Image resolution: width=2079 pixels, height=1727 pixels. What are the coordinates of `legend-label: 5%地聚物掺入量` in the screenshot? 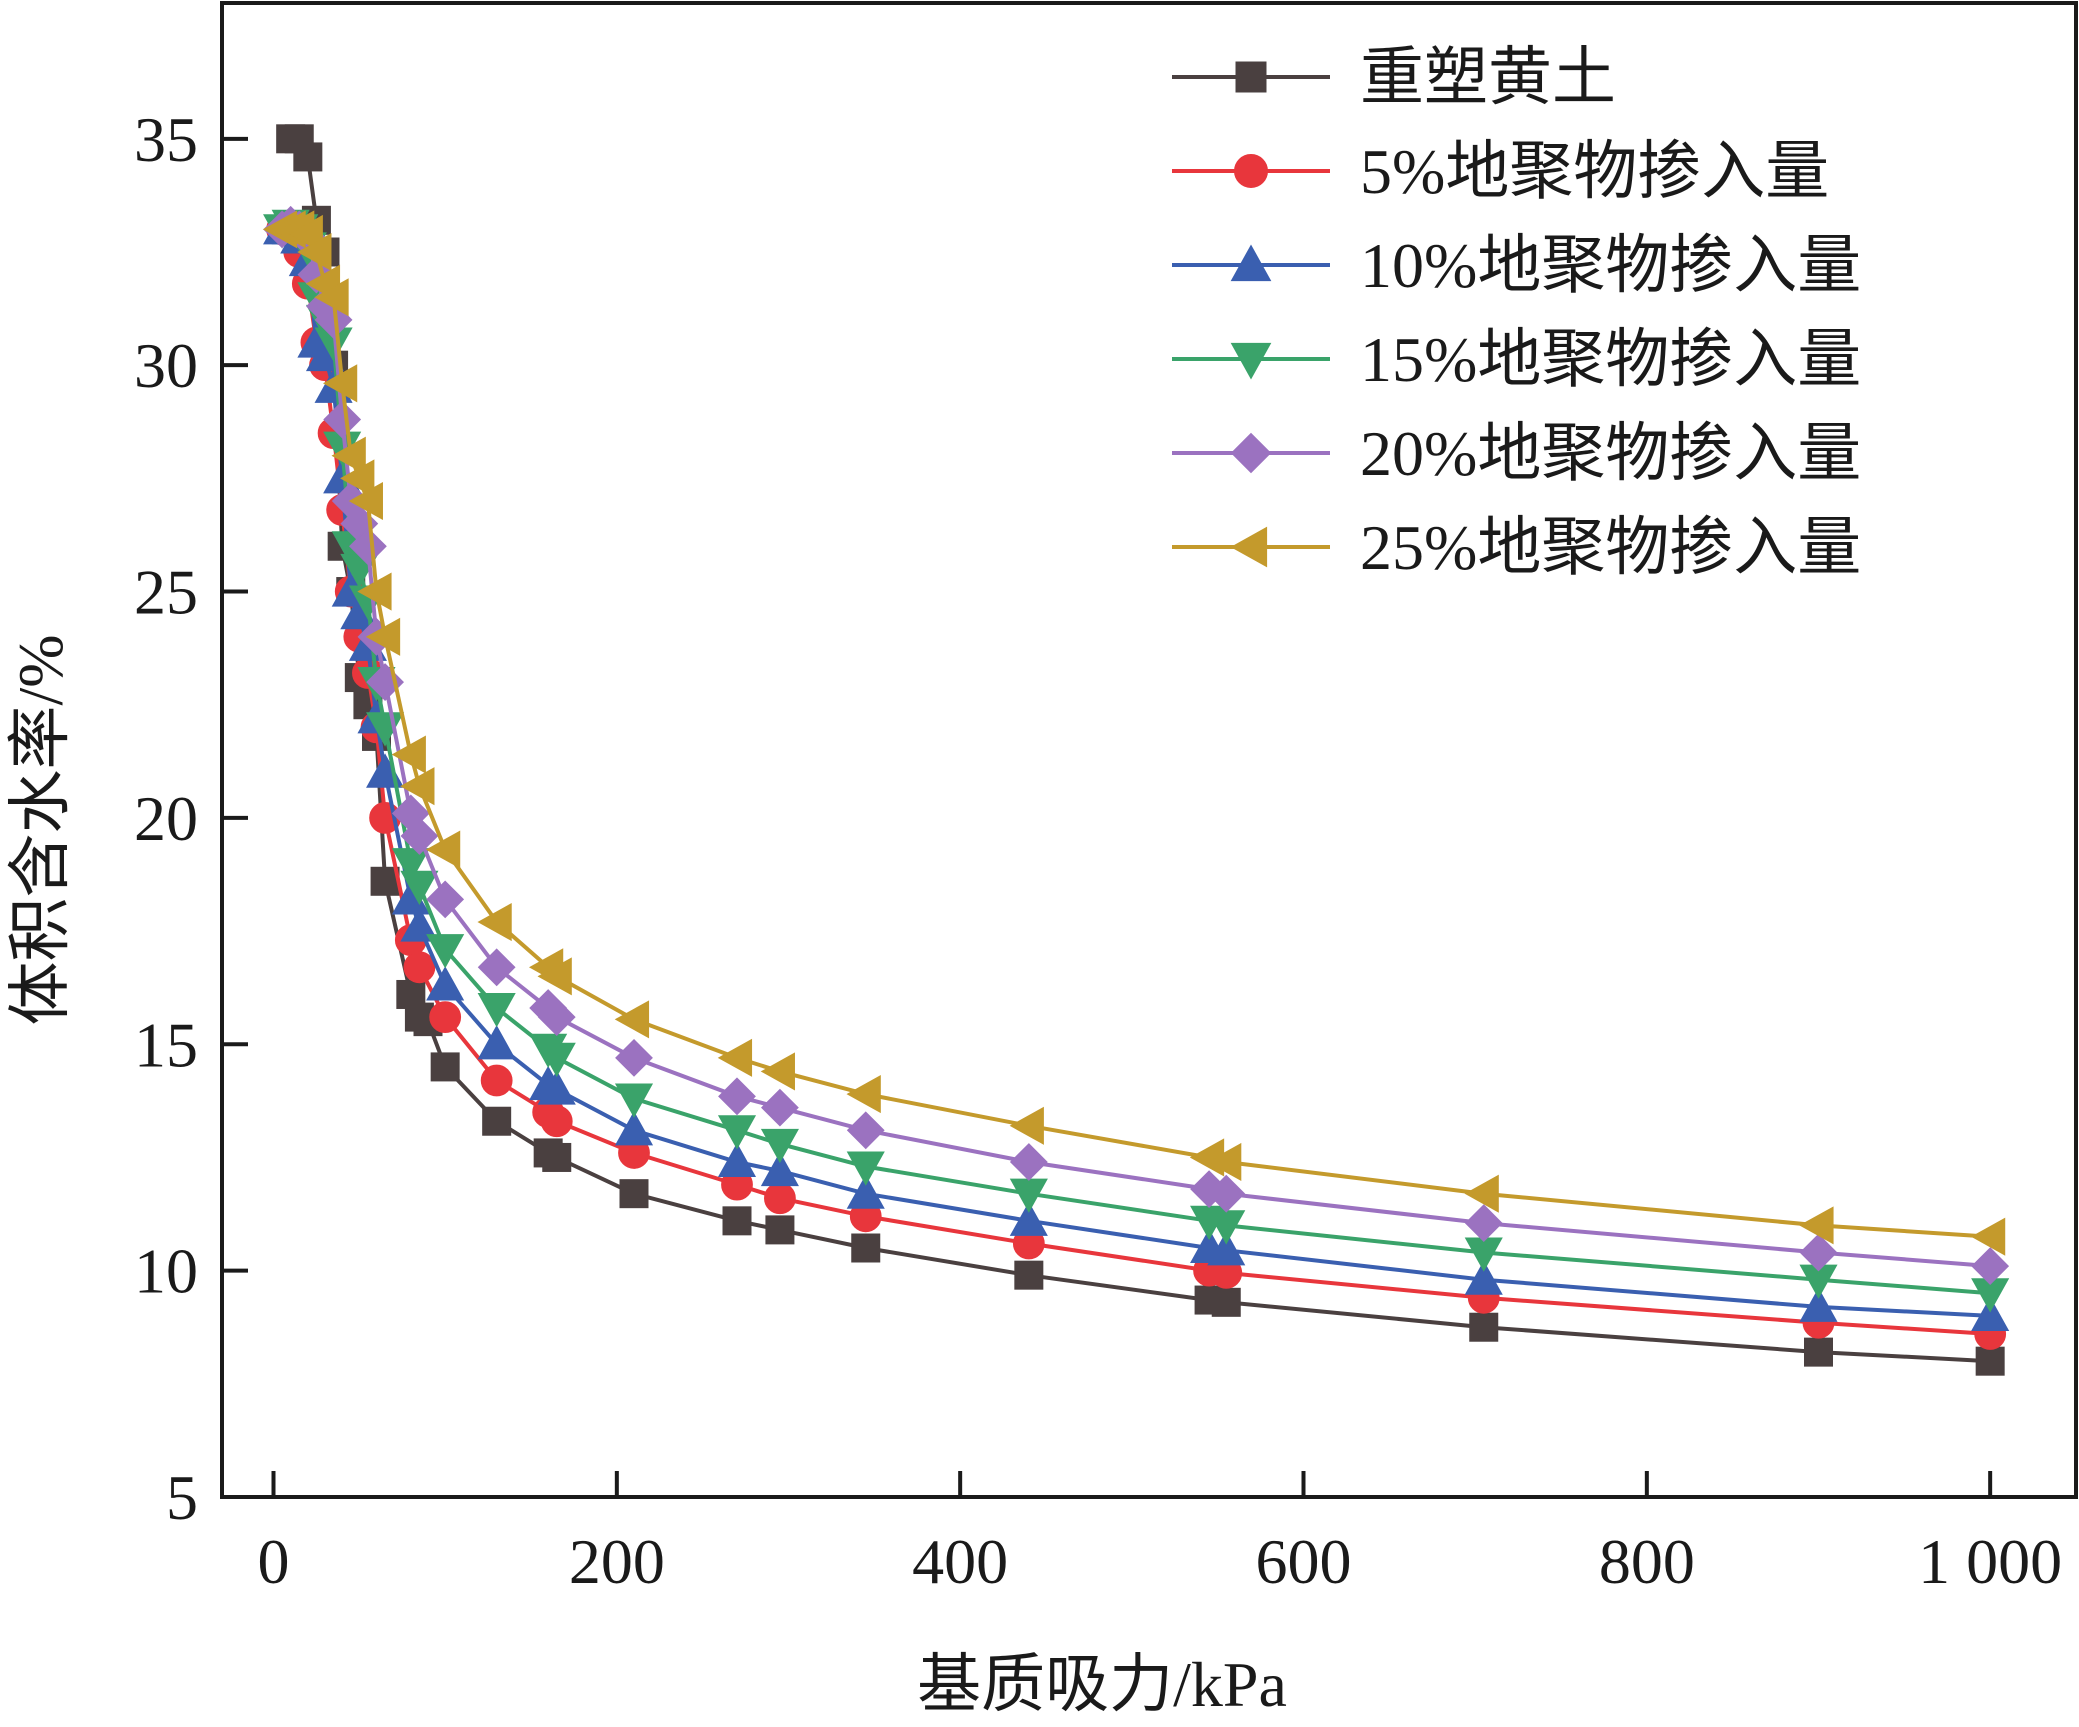 It's located at (1594, 171).